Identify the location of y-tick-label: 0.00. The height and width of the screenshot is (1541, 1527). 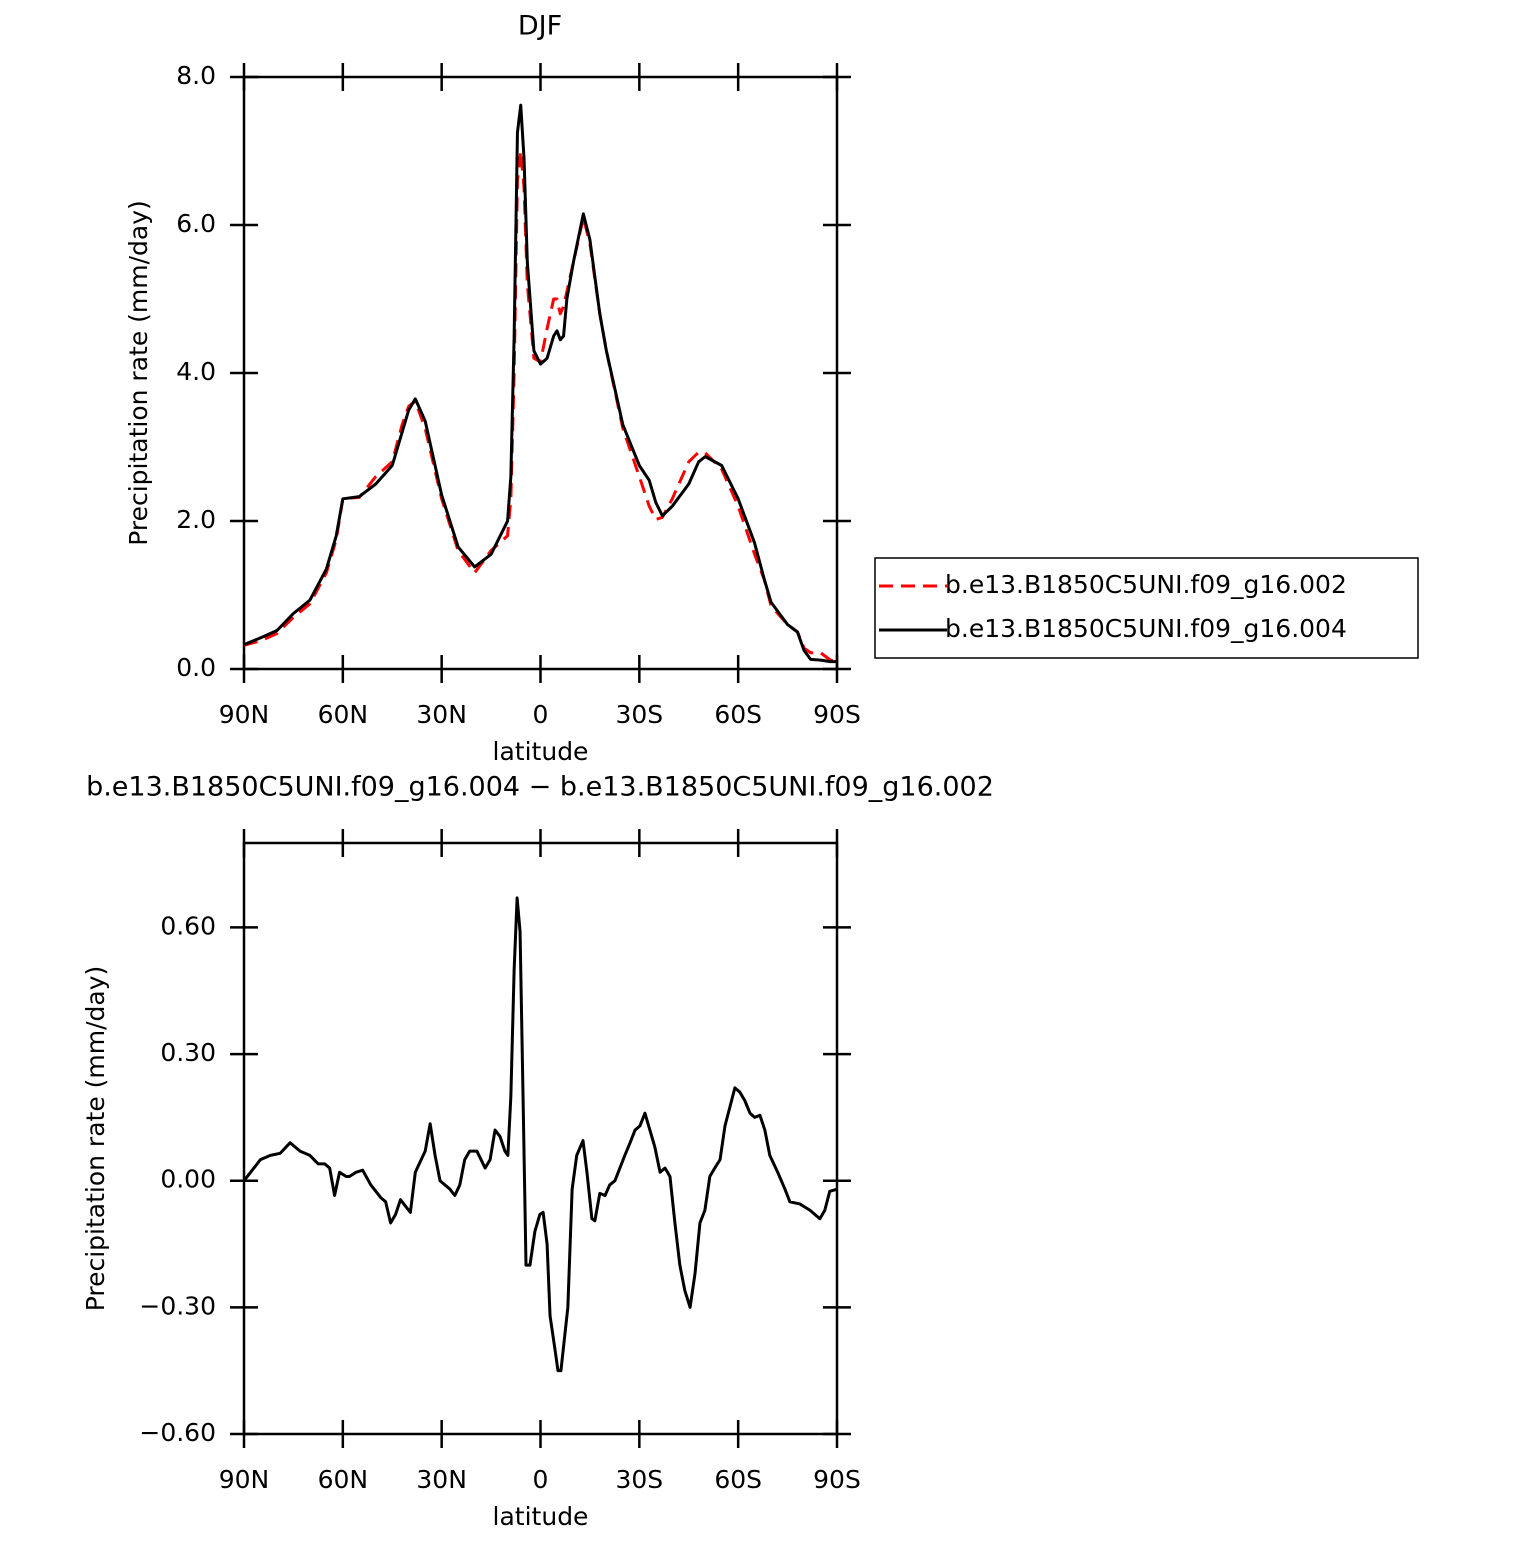
(188, 1179).